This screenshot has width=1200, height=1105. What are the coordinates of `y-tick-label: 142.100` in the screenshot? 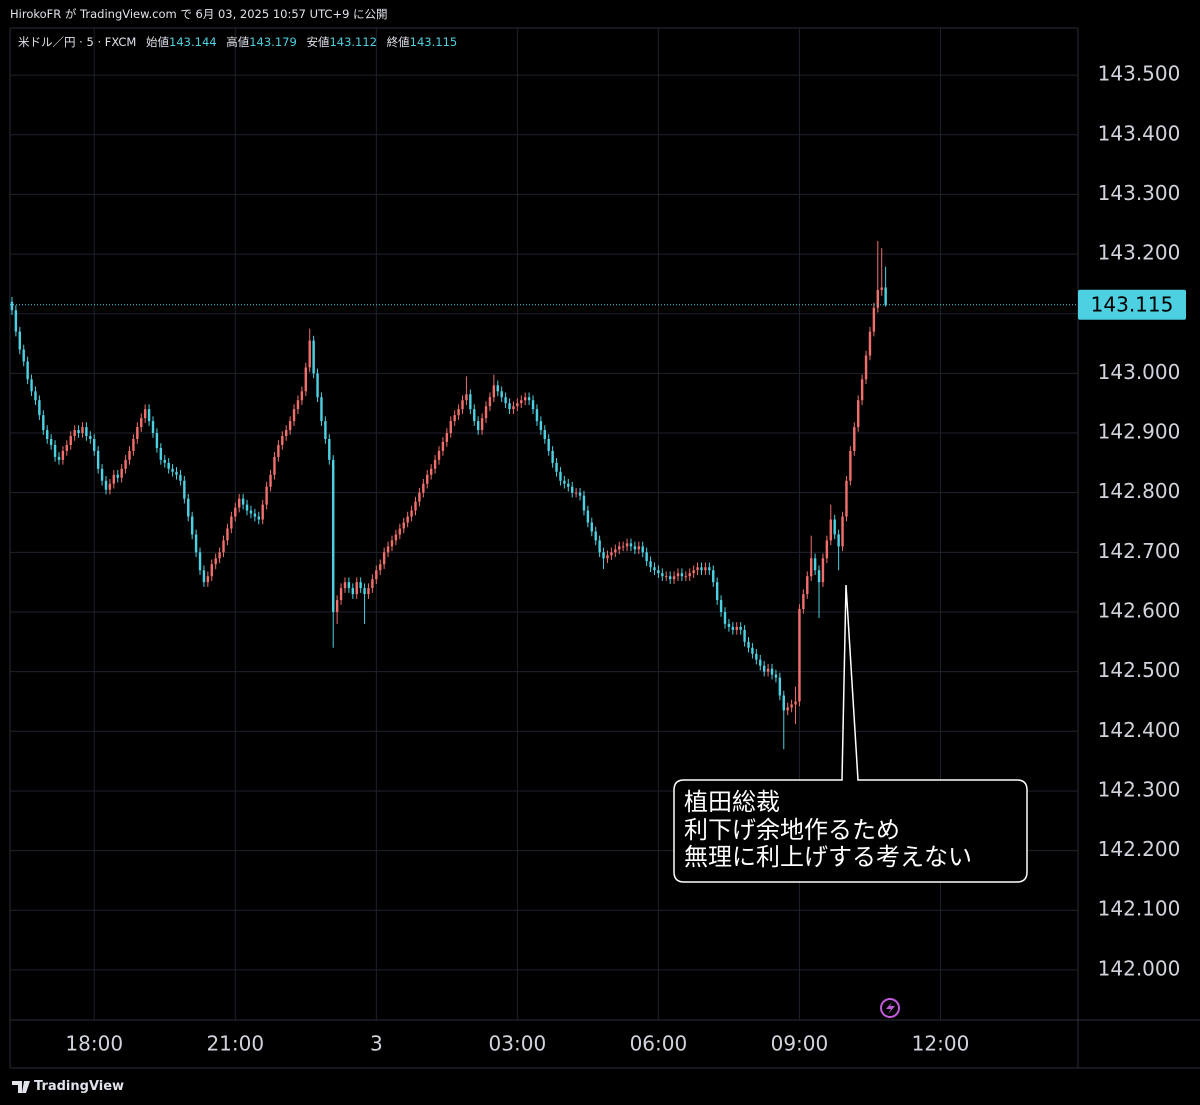 It's located at (1139, 909).